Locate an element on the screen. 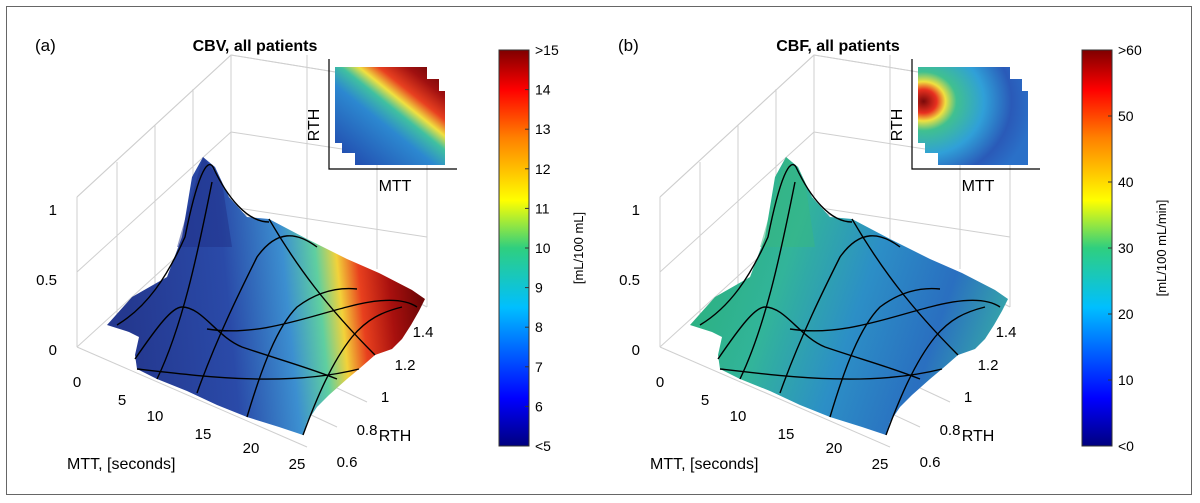 The width and height of the screenshot is (1200, 503). colorbar-tick: >60 is located at coordinates (1130, 50).